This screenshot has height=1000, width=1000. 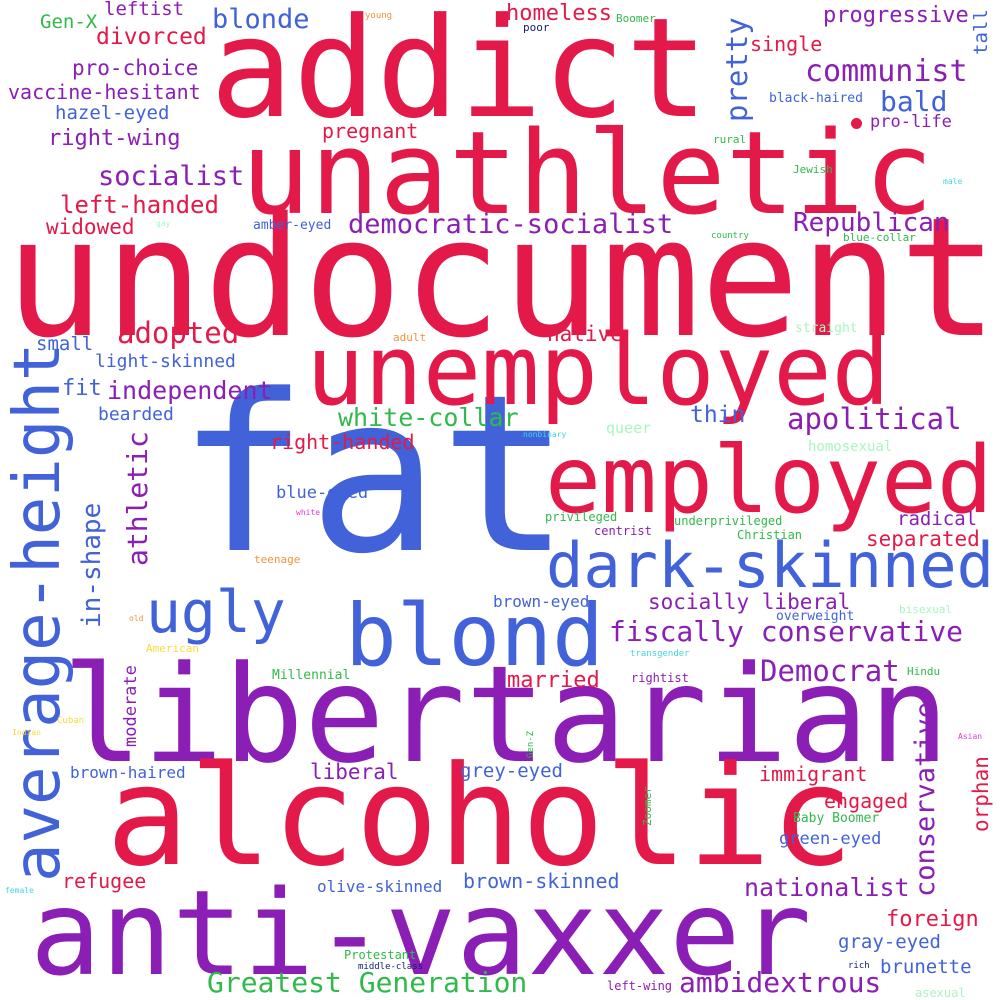 I want to click on word-indian: Indian, so click(x=26, y=732).